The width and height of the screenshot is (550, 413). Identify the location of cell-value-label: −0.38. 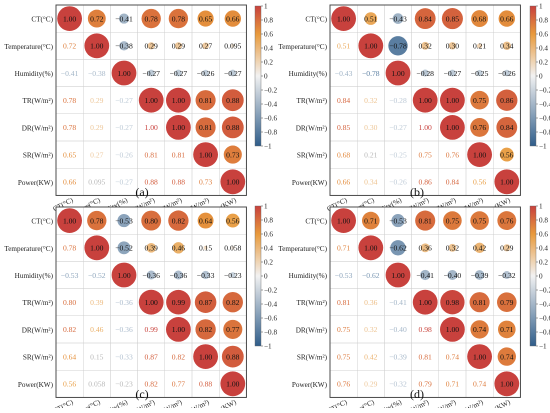
(124, 46).